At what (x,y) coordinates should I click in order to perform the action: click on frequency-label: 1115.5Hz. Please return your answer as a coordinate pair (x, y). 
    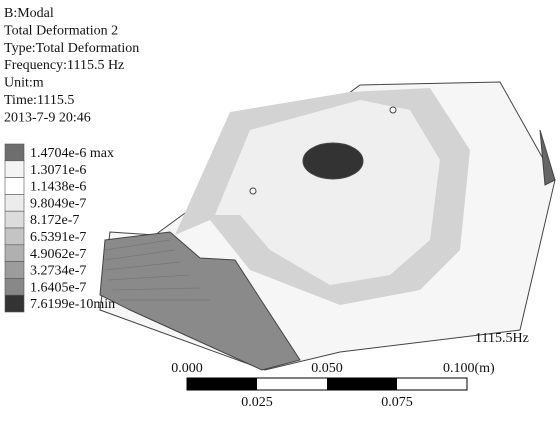
    Looking at the image, I should click on (502, 338).